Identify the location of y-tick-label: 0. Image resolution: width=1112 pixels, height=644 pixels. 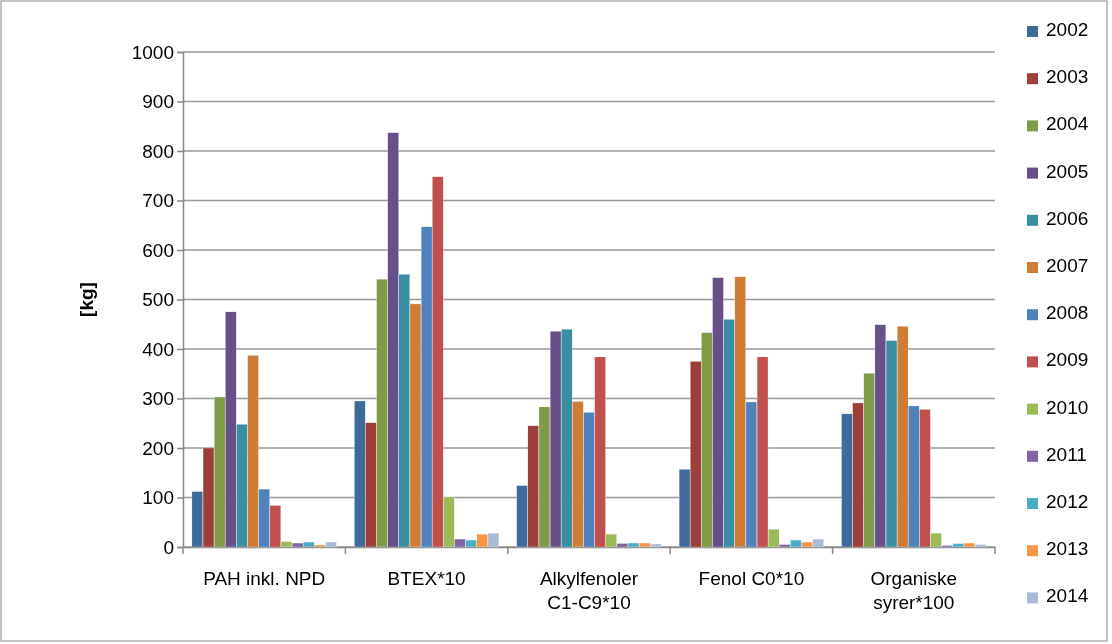
(168, 547).